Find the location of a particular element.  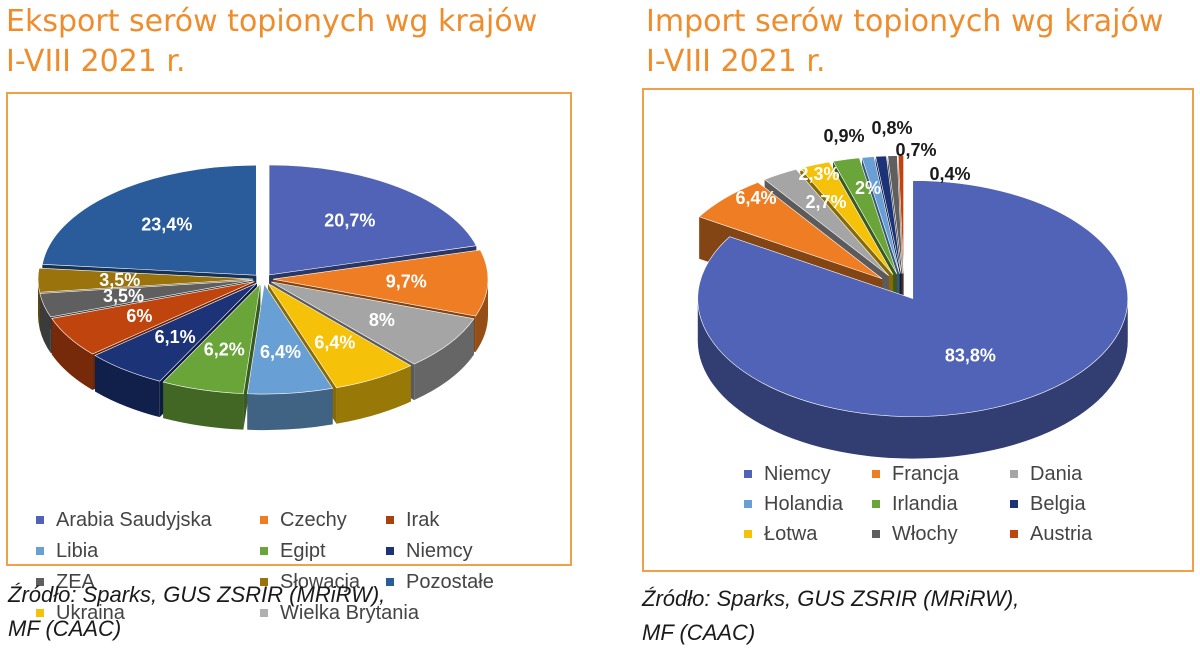

import-data-label-irlandia: 2% is located at coordinates (868, 188).